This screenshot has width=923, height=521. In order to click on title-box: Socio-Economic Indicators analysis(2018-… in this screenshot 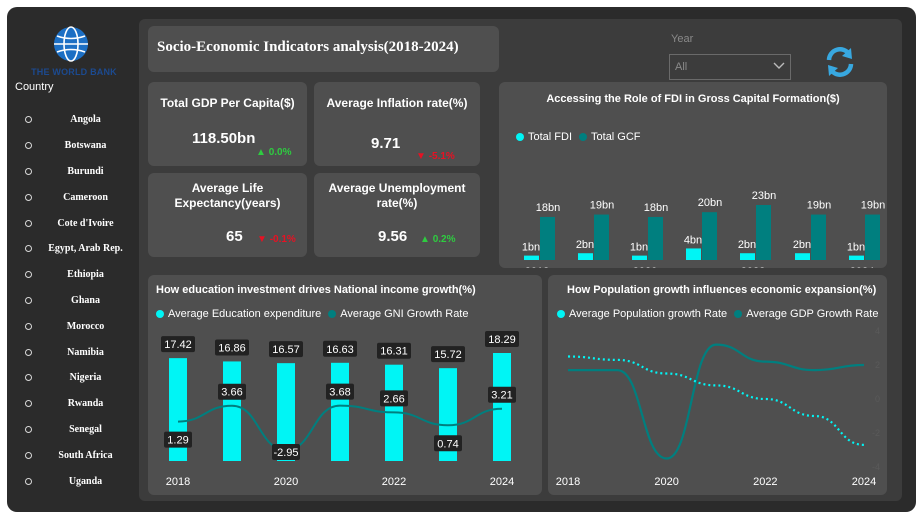, I will do `click(323, 49)`.